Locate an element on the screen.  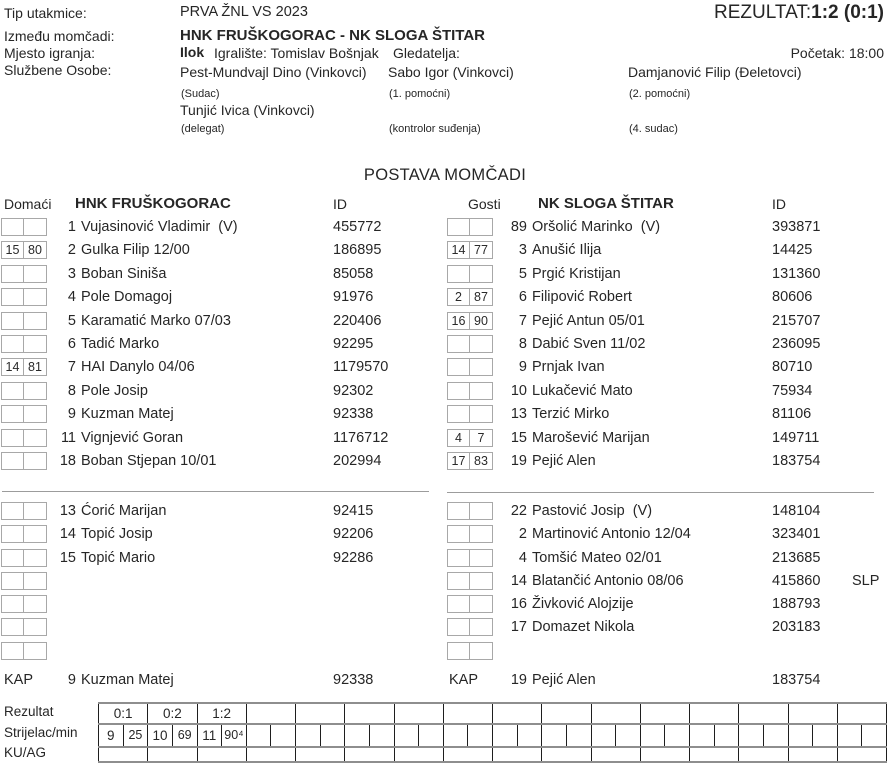
home-bench-divider is located at coordinates (215, 491).